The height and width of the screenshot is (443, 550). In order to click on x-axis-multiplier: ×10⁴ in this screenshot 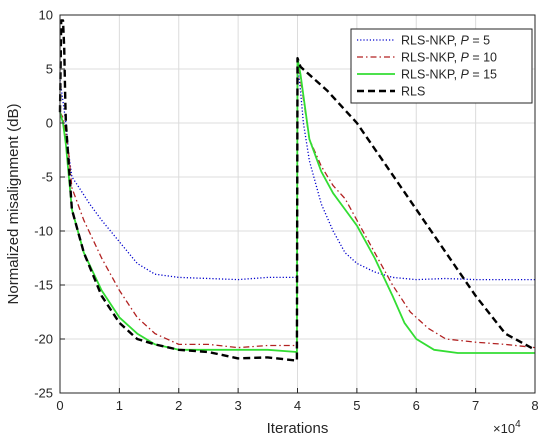, I will do `click(507, 427)`.